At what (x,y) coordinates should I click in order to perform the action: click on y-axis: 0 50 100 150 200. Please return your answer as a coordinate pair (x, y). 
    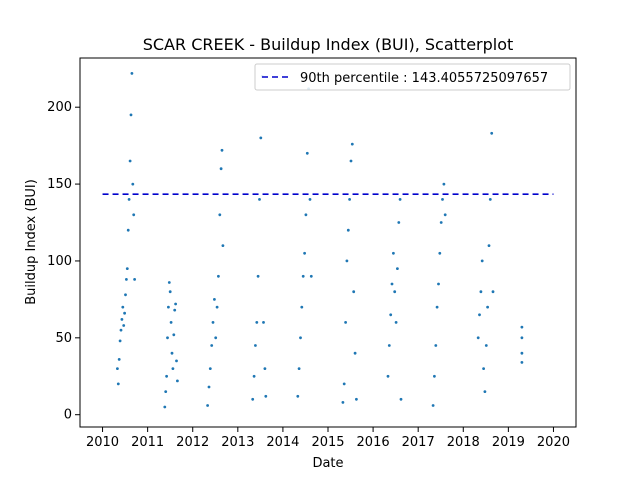
    Looking at the image, I should click on (63, 261).